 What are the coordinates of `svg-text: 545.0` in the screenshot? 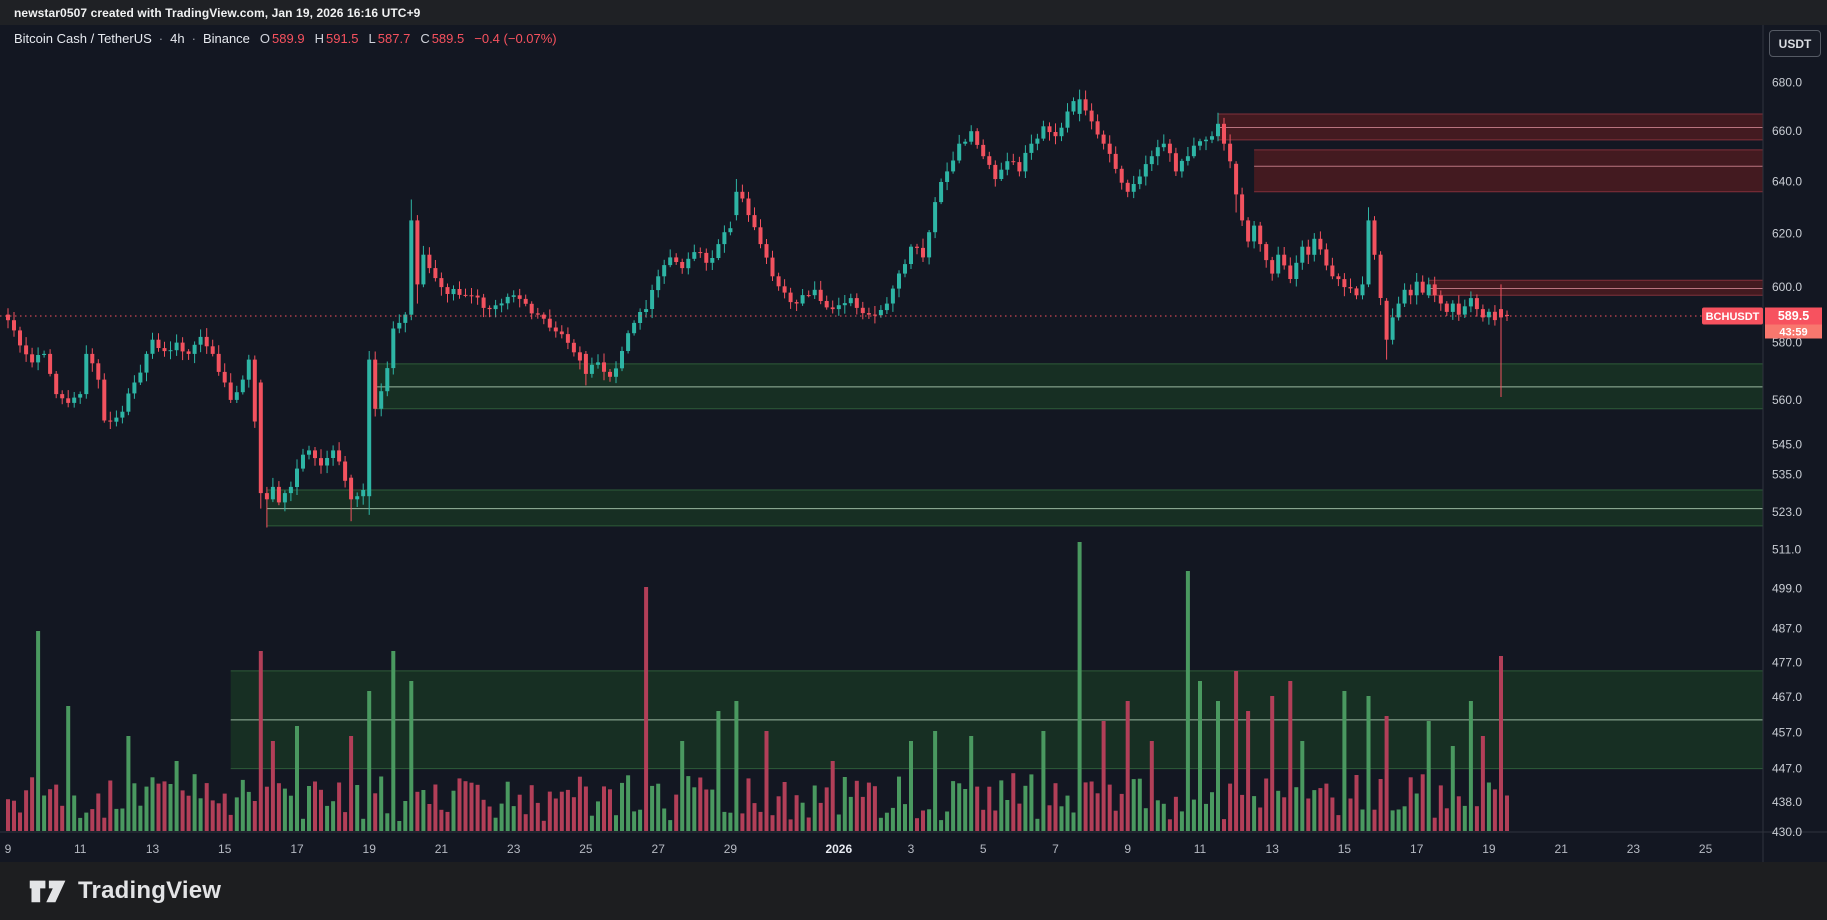 It's located at (1787, 444).